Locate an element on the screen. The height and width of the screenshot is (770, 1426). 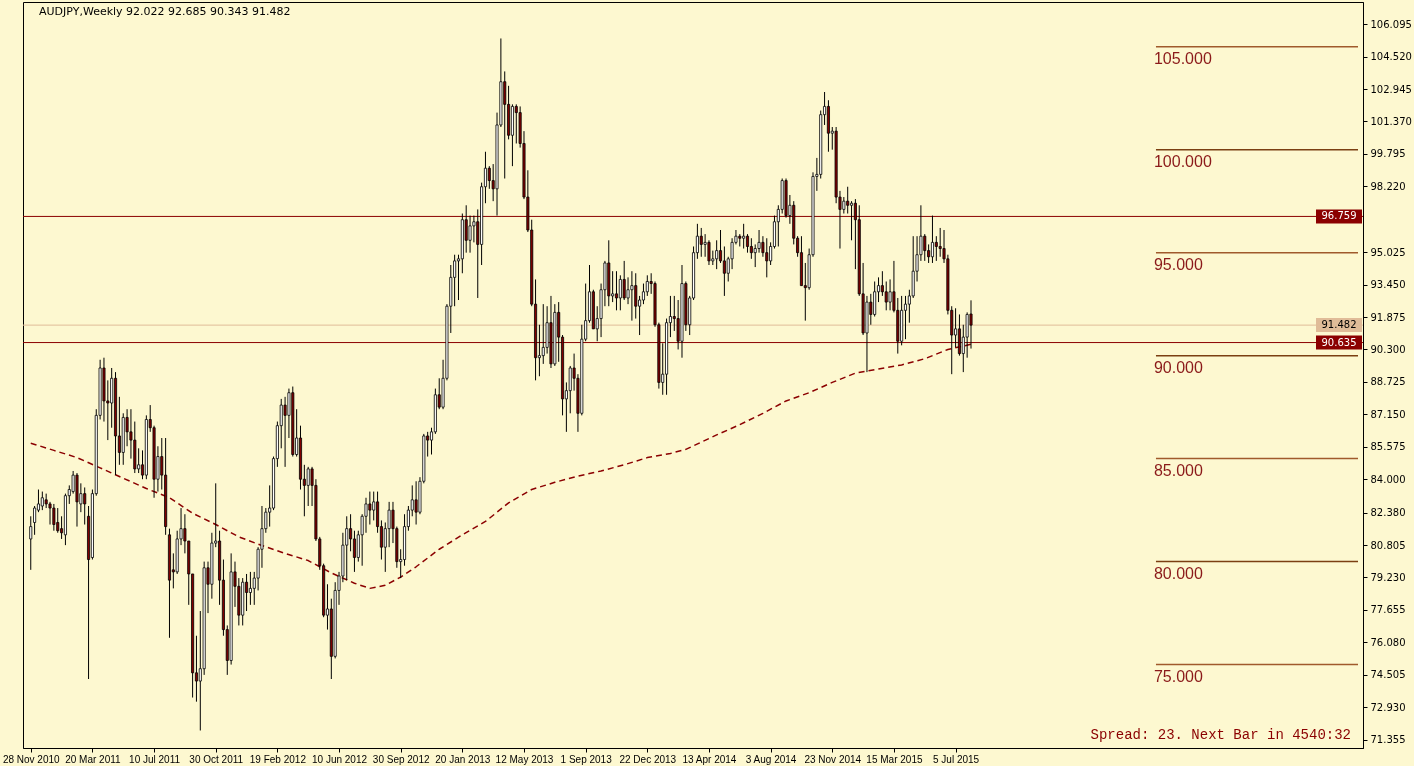
ref-line-label: 90.635 is located at coordinates (1339, 342).